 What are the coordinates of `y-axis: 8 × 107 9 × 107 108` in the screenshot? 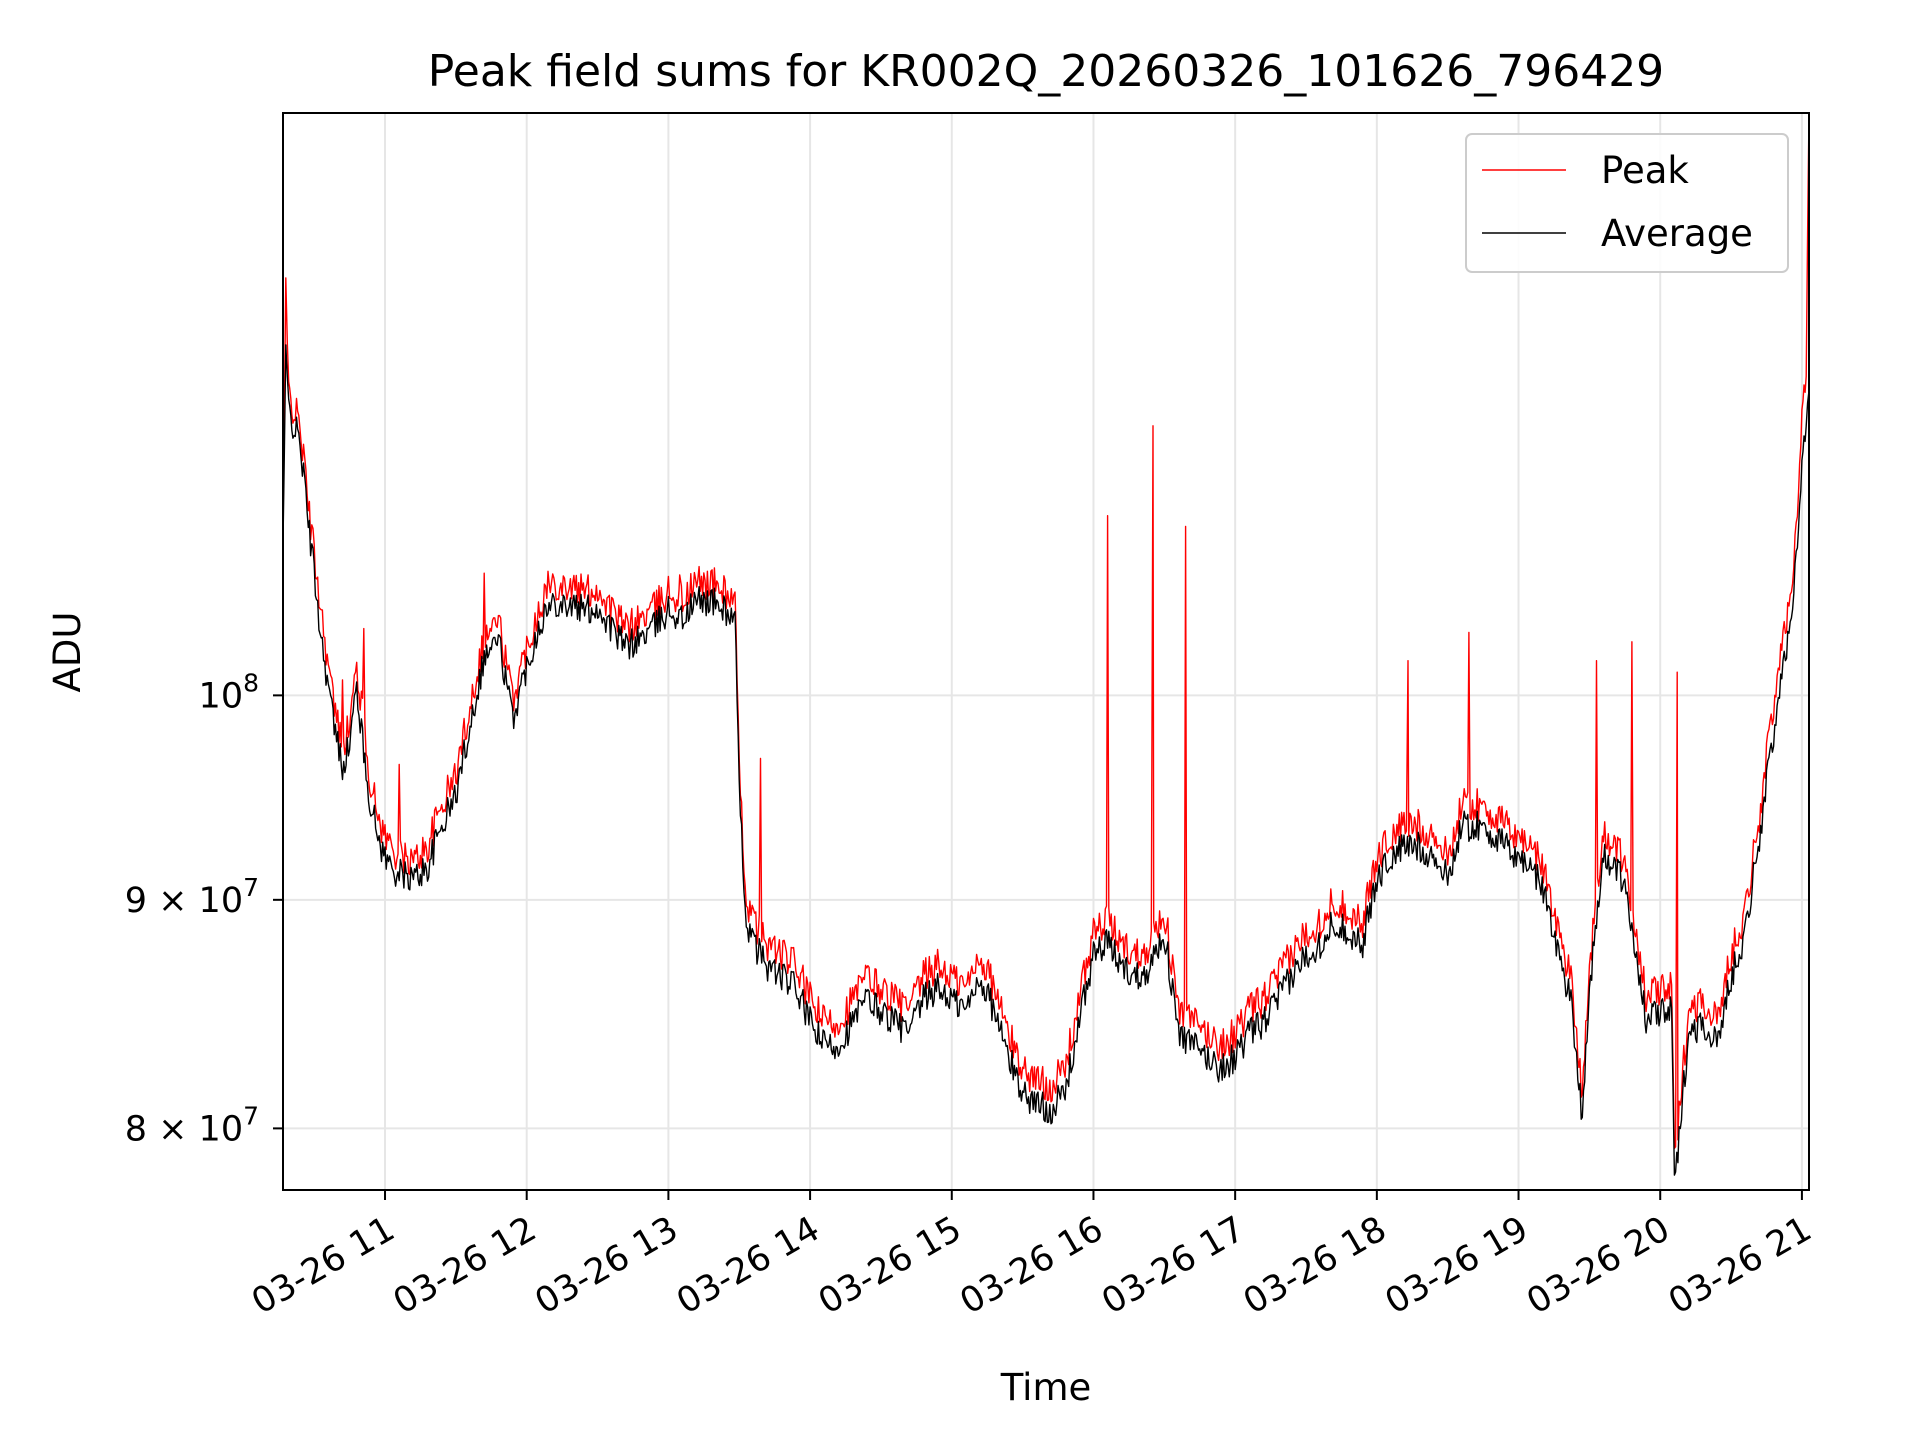 It's located at (204, 908).